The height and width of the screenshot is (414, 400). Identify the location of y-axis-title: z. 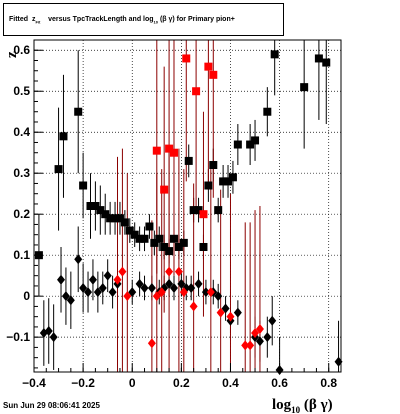
(12, 54).